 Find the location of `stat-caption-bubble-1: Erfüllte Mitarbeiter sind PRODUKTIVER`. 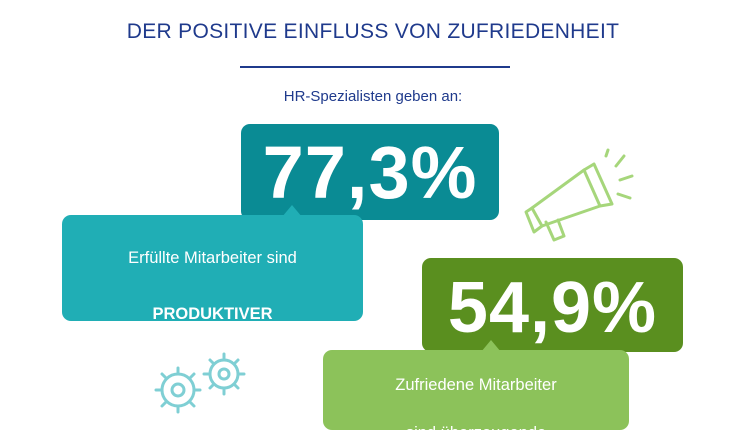

stat-caption-bubble-1: Erfüllte Mitarbeiter sind PRODUKTIVER is located at coordinates (212, 269).